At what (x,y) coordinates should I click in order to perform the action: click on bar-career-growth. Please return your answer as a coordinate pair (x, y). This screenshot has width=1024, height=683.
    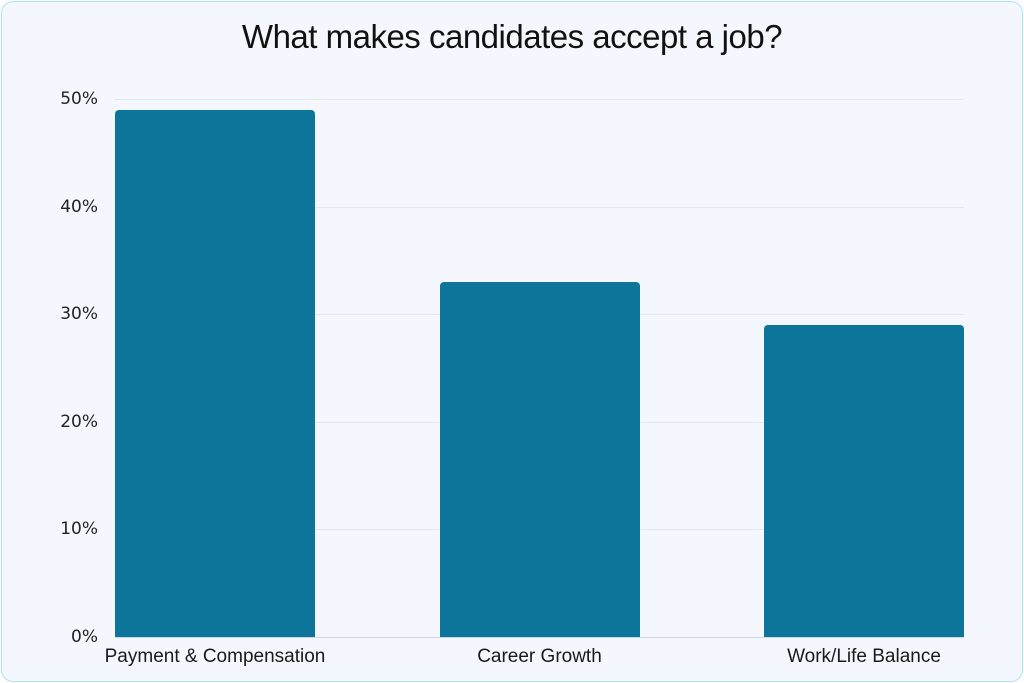
    Looking at the image, I should click on (539, 459).